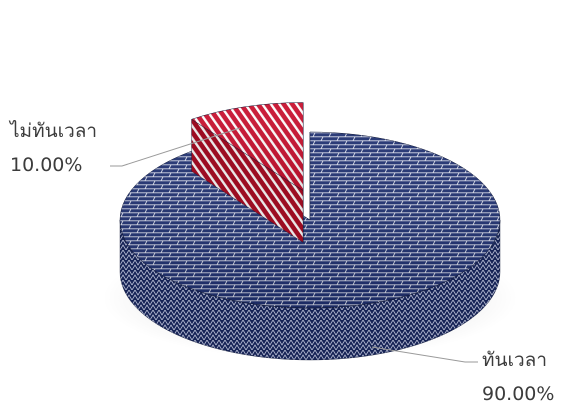 The width and height of the screenshot is (568, 411). What do you see at coordinates (424, 354) in the screenshot?
I see `pie-leader-ontime` at bounding box center [424, 354].